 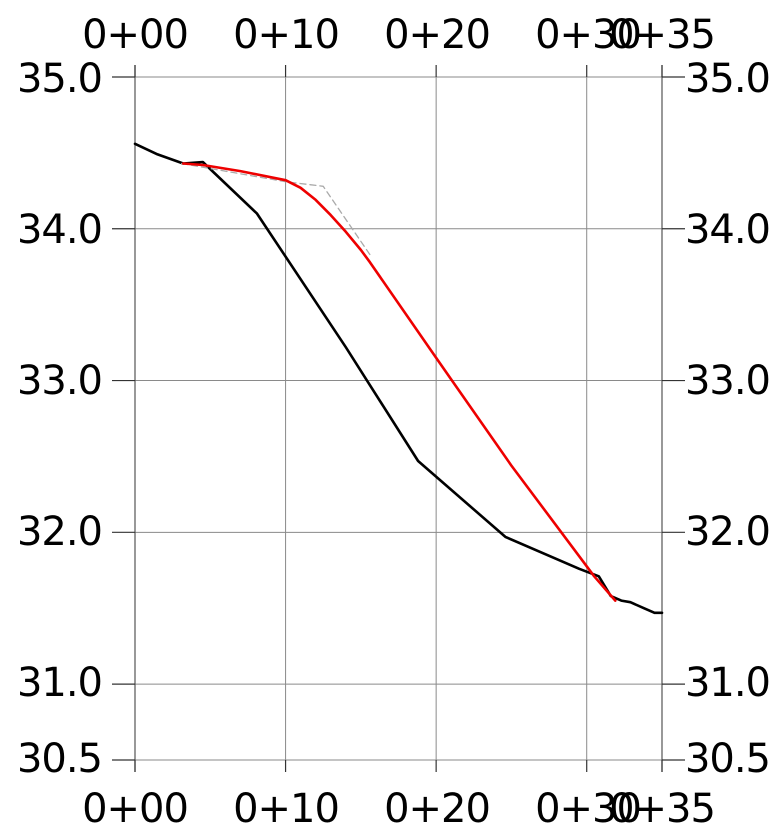 What do you see at coordinates (135, 809) in the screenshot?
I see `x-tick-label-bottom-0: 0+00` at bounding box center [135, 809].